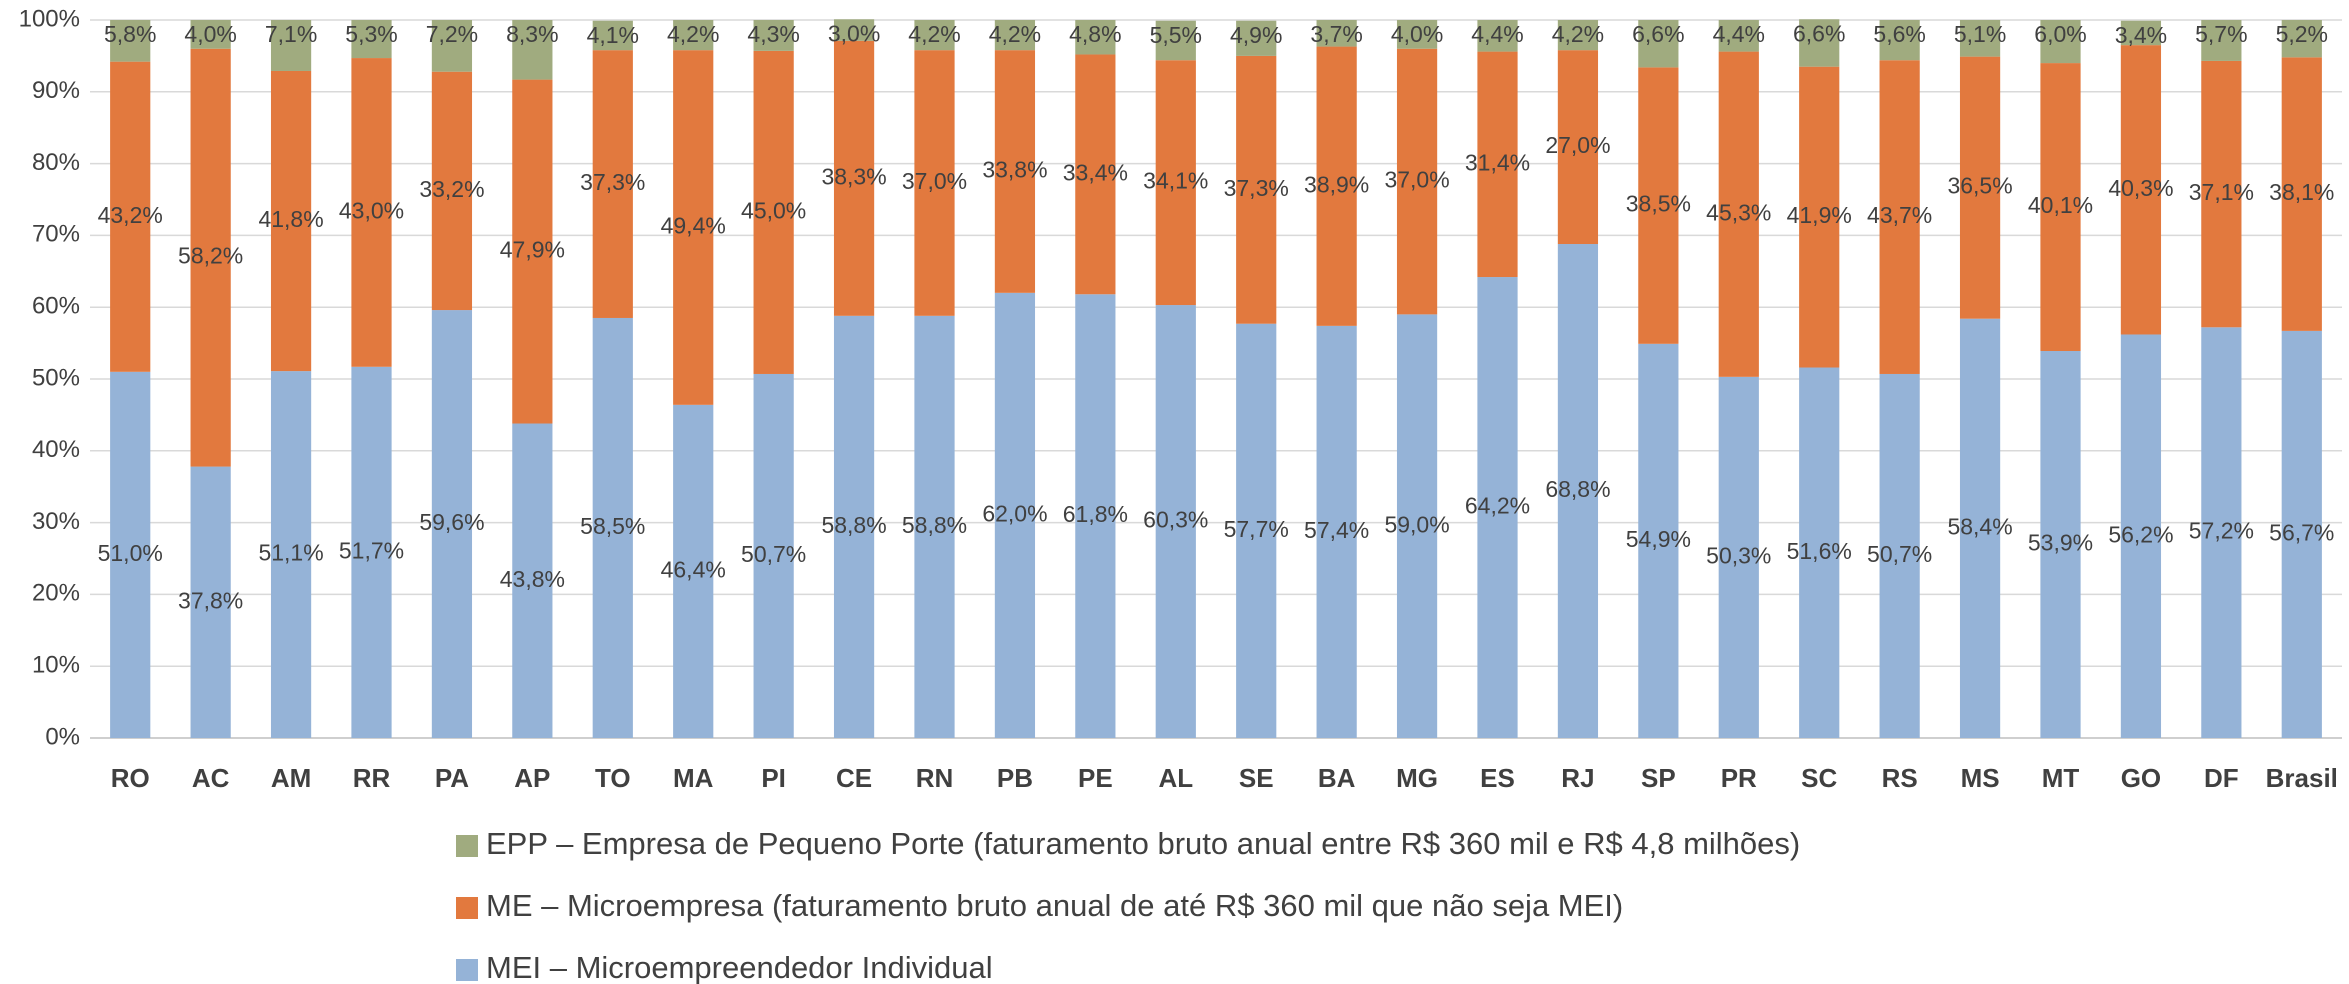  What do you see at coordinates (451, 189) in the screenshot?
I see `data-label: 33,2%` at bounding box center [451, 189].